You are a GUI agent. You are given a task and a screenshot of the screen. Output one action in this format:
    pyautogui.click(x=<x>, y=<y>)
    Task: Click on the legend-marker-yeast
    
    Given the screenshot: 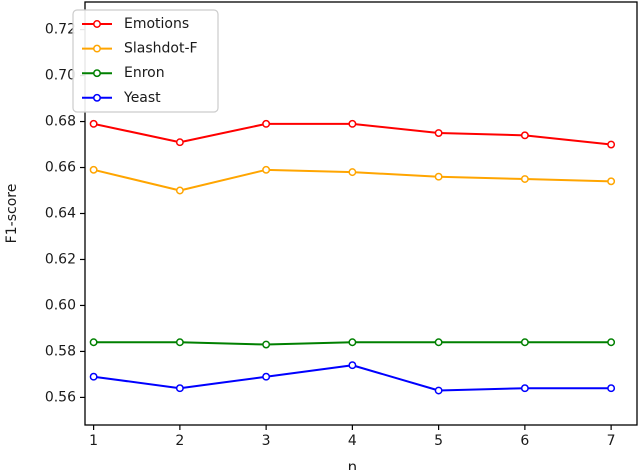 What is the action you would take?
    pyautogui.click(x=97, y=97)
    